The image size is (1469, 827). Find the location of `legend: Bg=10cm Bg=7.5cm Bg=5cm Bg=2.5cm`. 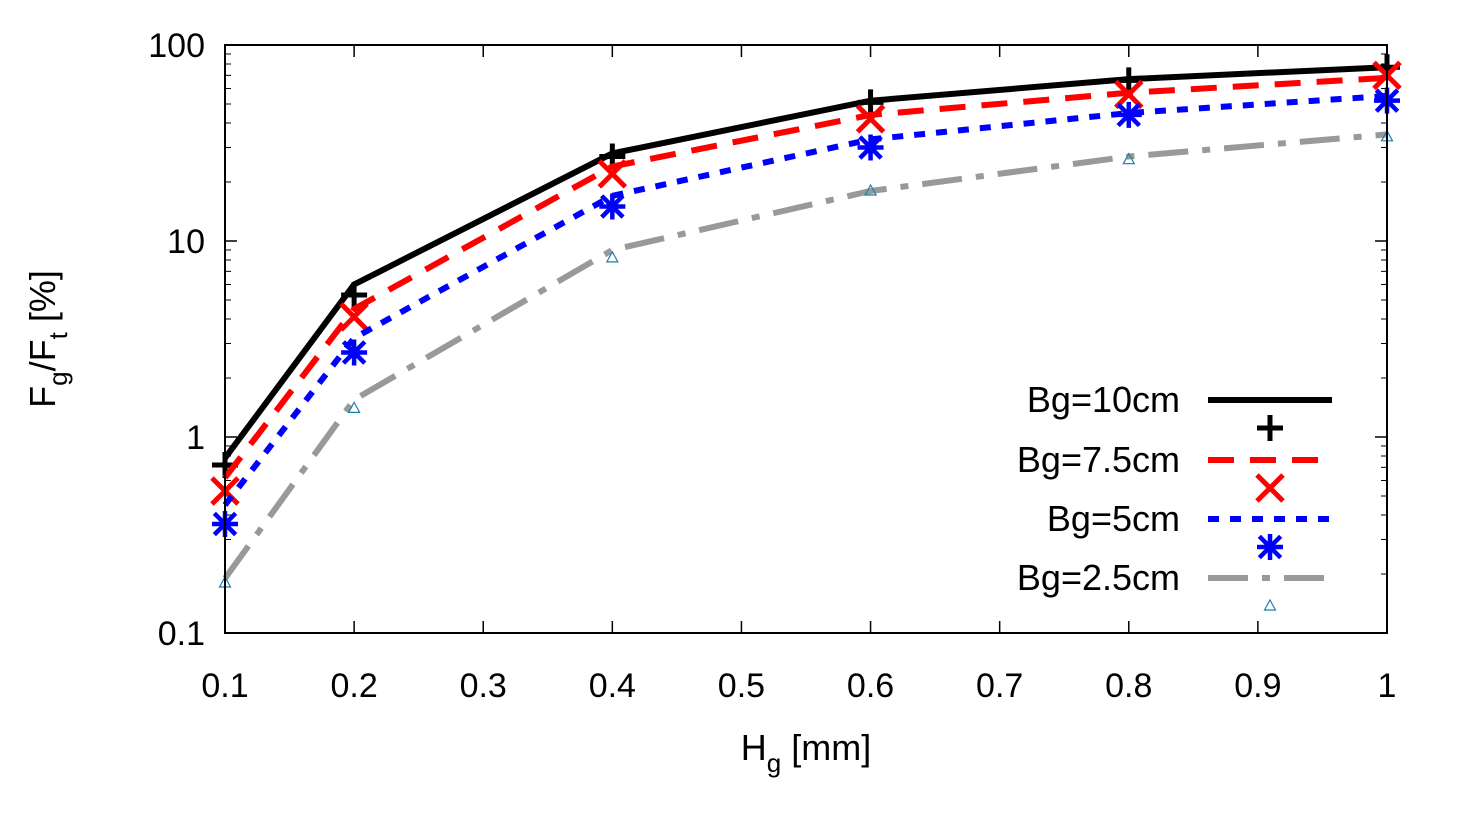

legend: Bg=10cm Bg=7.5cm Bg=5cm Bg=2.5cm is located at coordinates (1174, 495).